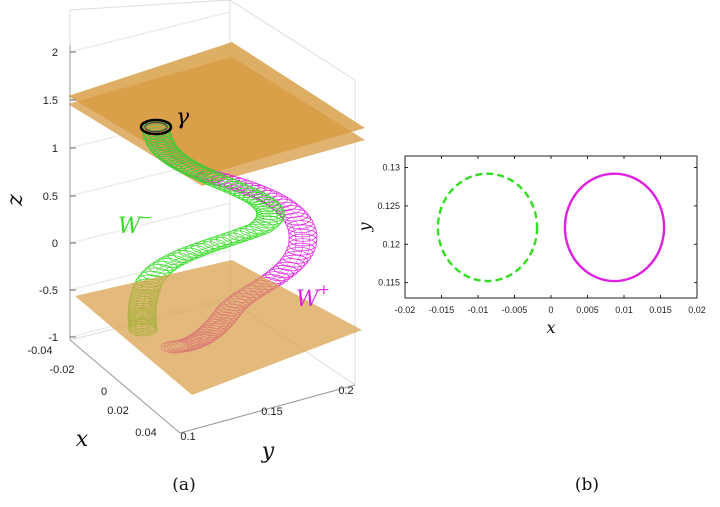  What do you see at coordinates (50, 101) in the screenshot?
I see `z-tick-label: 1.5` at bounding box center [50, 101].